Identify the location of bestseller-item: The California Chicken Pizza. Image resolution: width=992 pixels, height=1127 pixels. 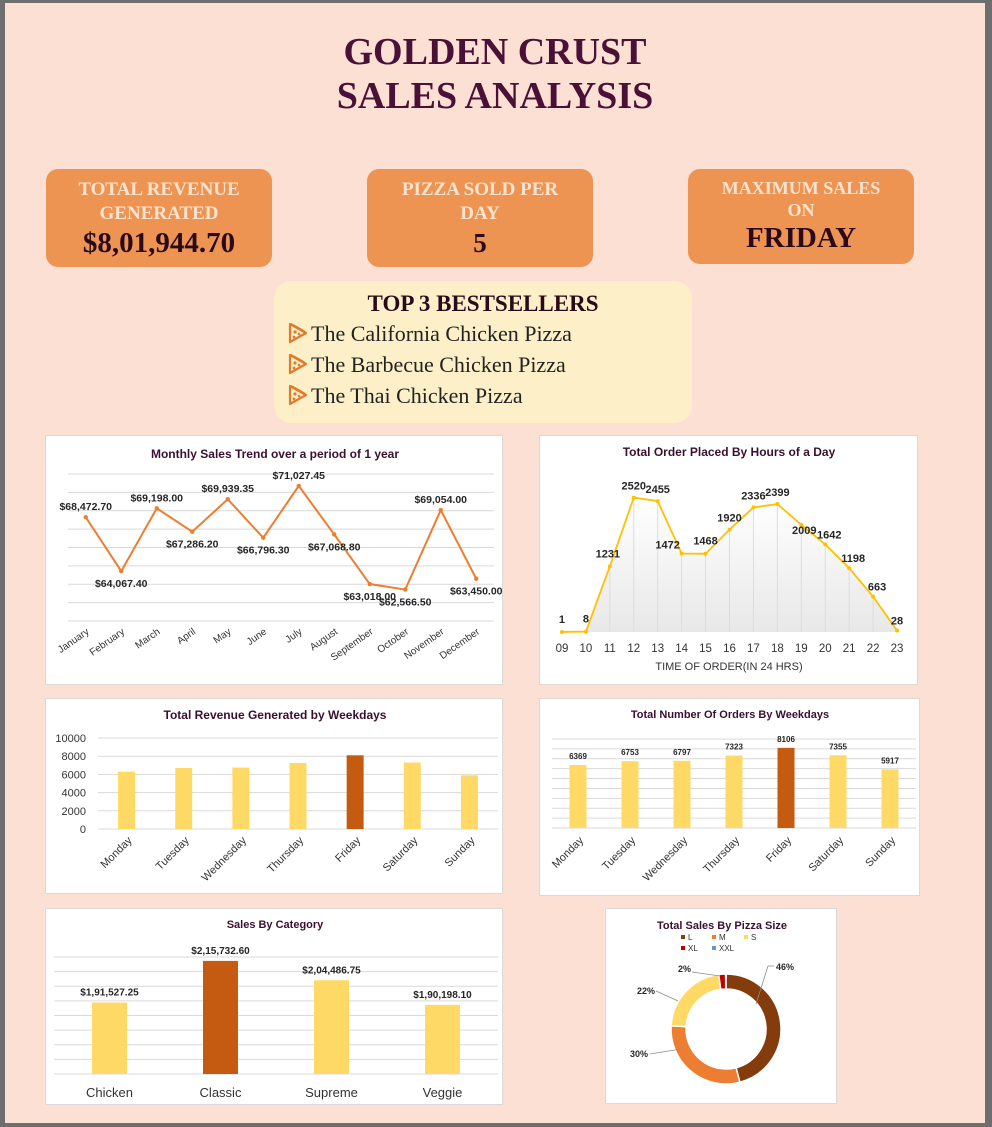
(430, 334).